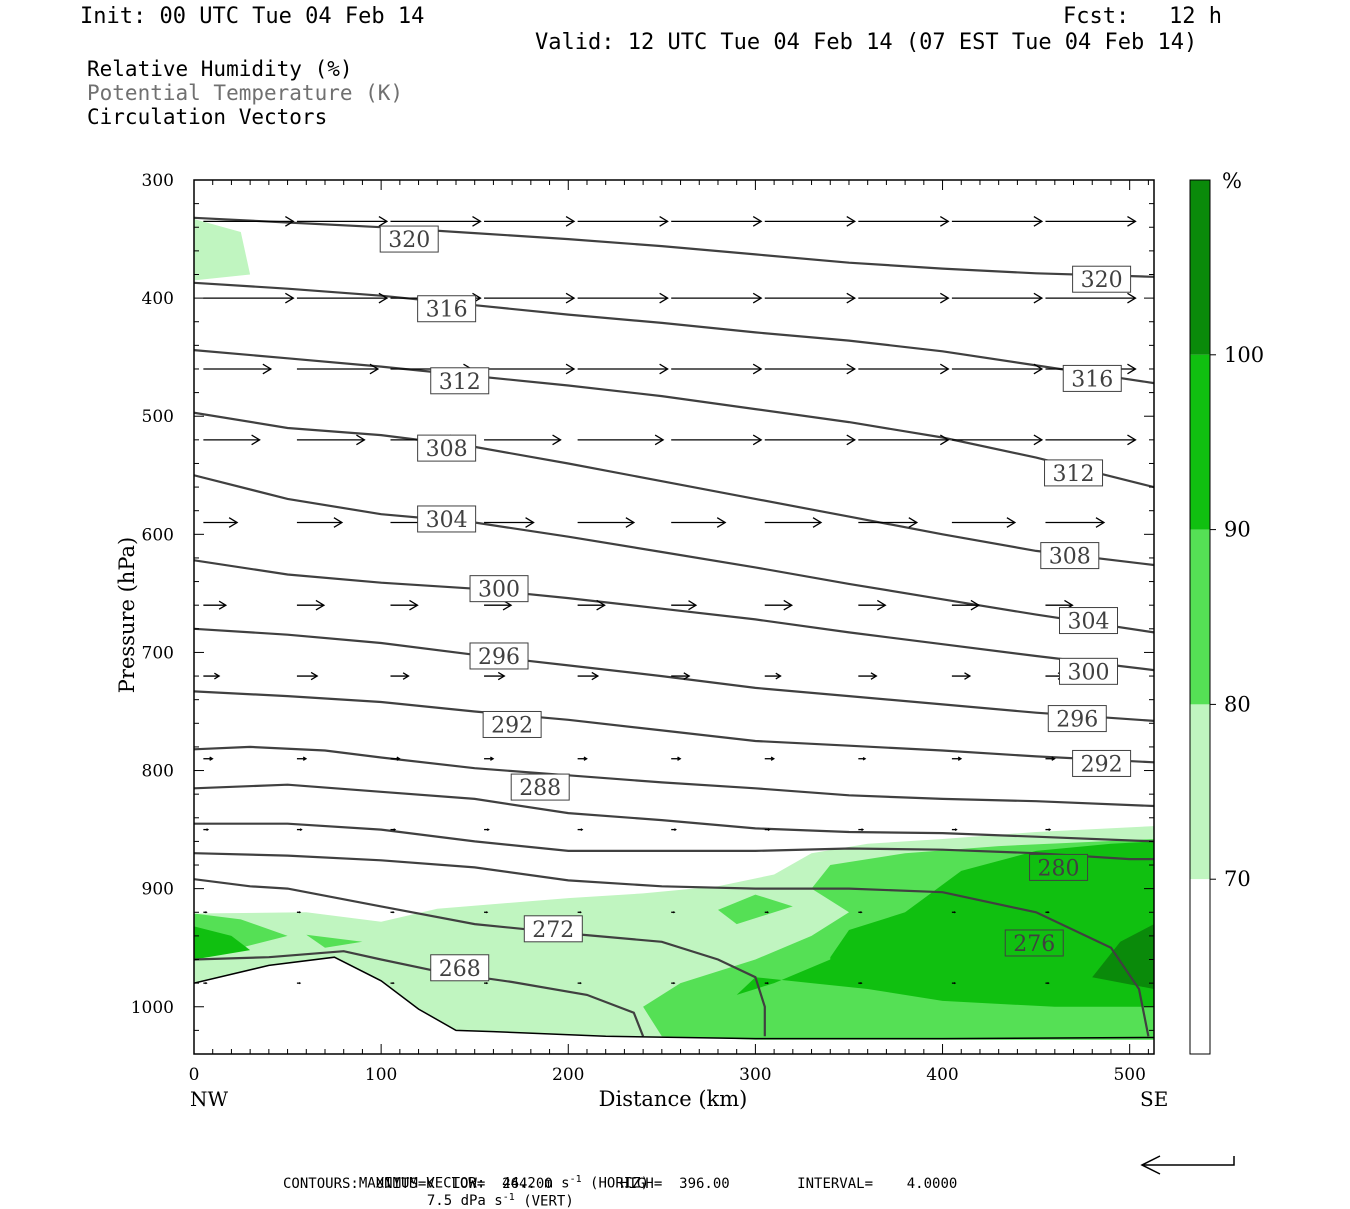 This screenshot has height=1209, width=1350. Describe the element at coordinates (1232, 181) in the screenshot. I see `colorbar-unit: %` at that location.